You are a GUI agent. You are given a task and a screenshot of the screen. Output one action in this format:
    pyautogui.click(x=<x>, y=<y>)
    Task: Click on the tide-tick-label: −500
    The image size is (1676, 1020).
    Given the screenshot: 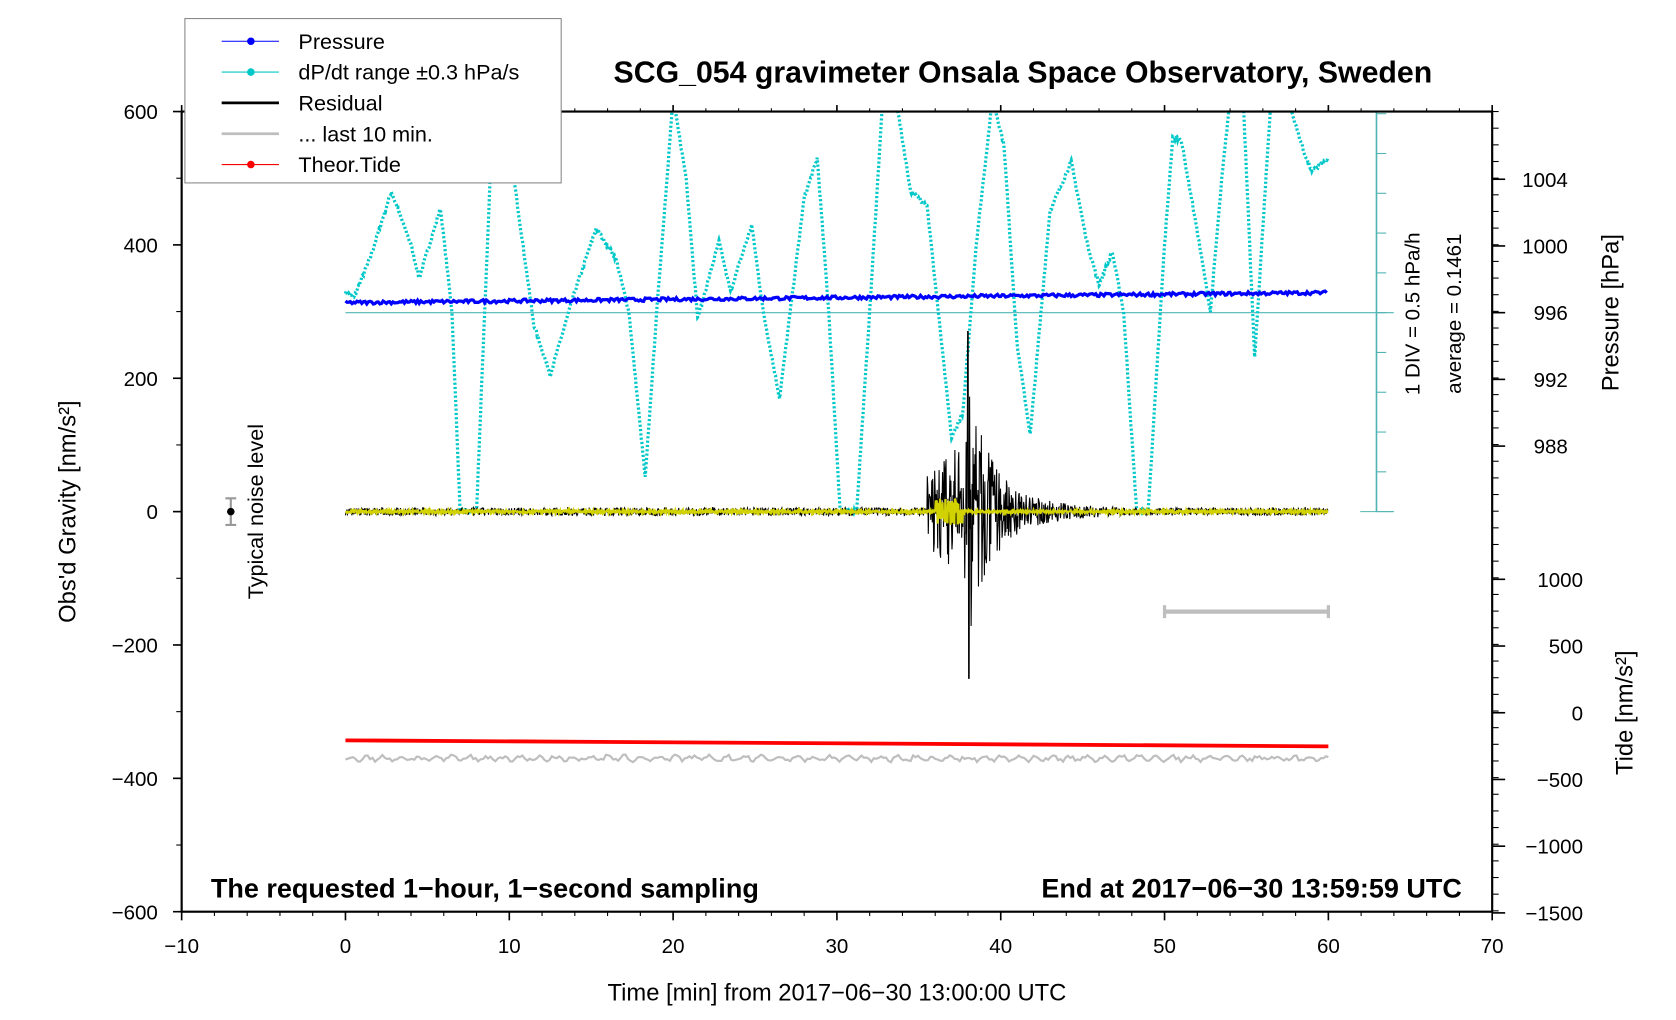 What is the action you would take?
    pyautogui.click(x=1560, y=780)
    